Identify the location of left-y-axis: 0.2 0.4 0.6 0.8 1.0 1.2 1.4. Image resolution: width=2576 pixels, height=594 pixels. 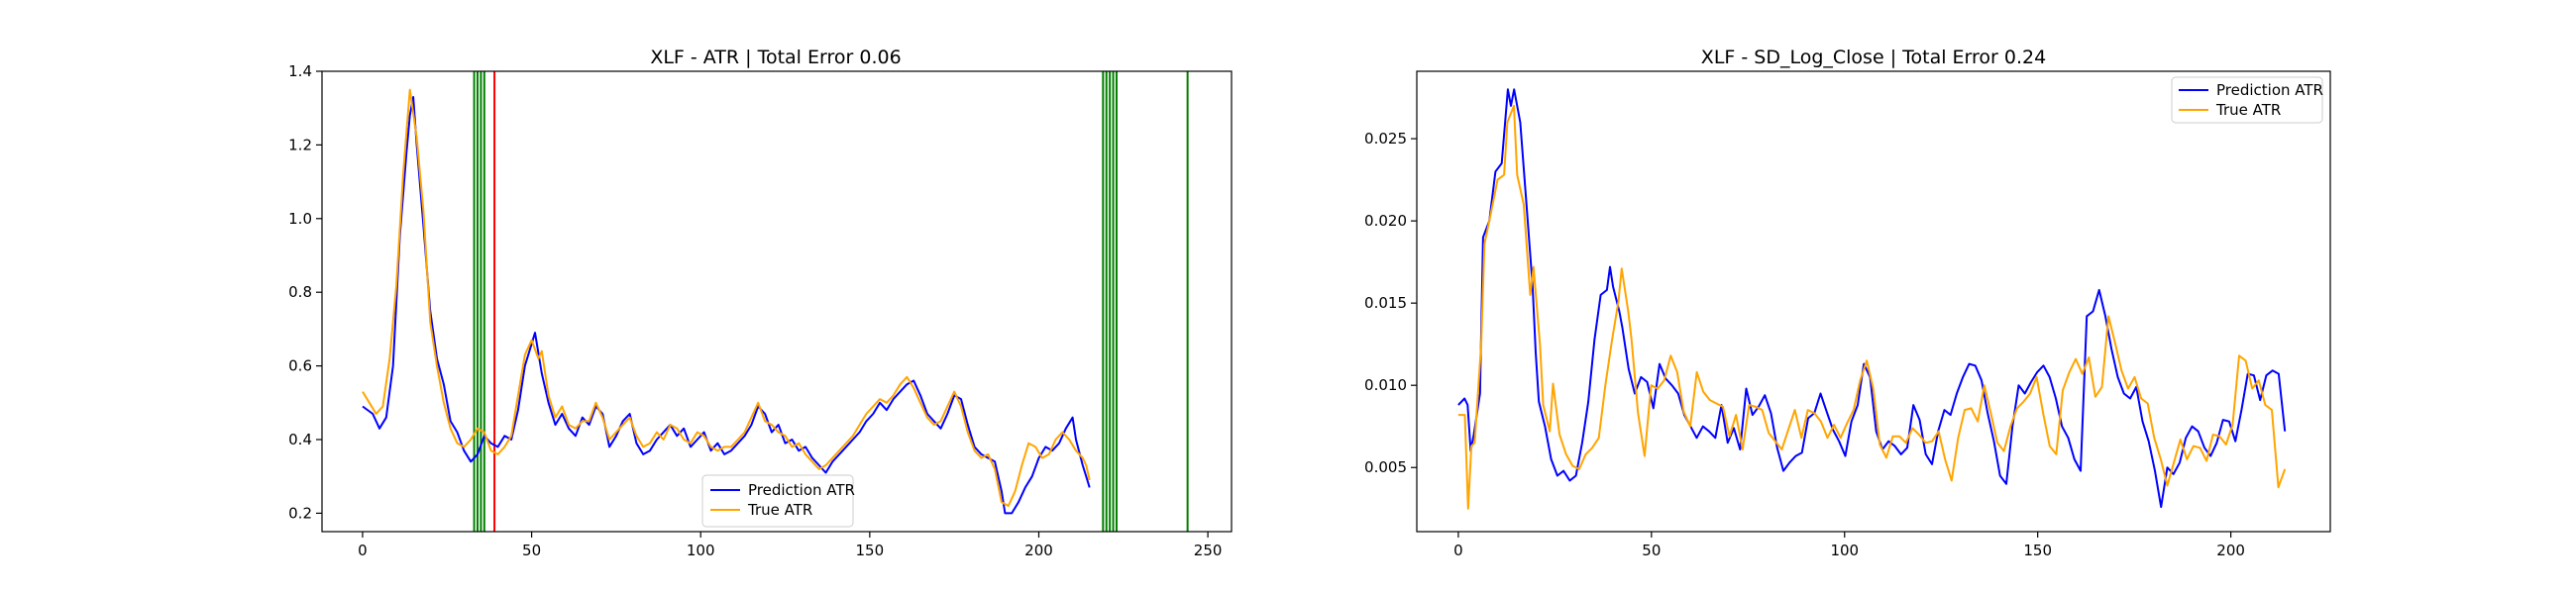
(305, 292).